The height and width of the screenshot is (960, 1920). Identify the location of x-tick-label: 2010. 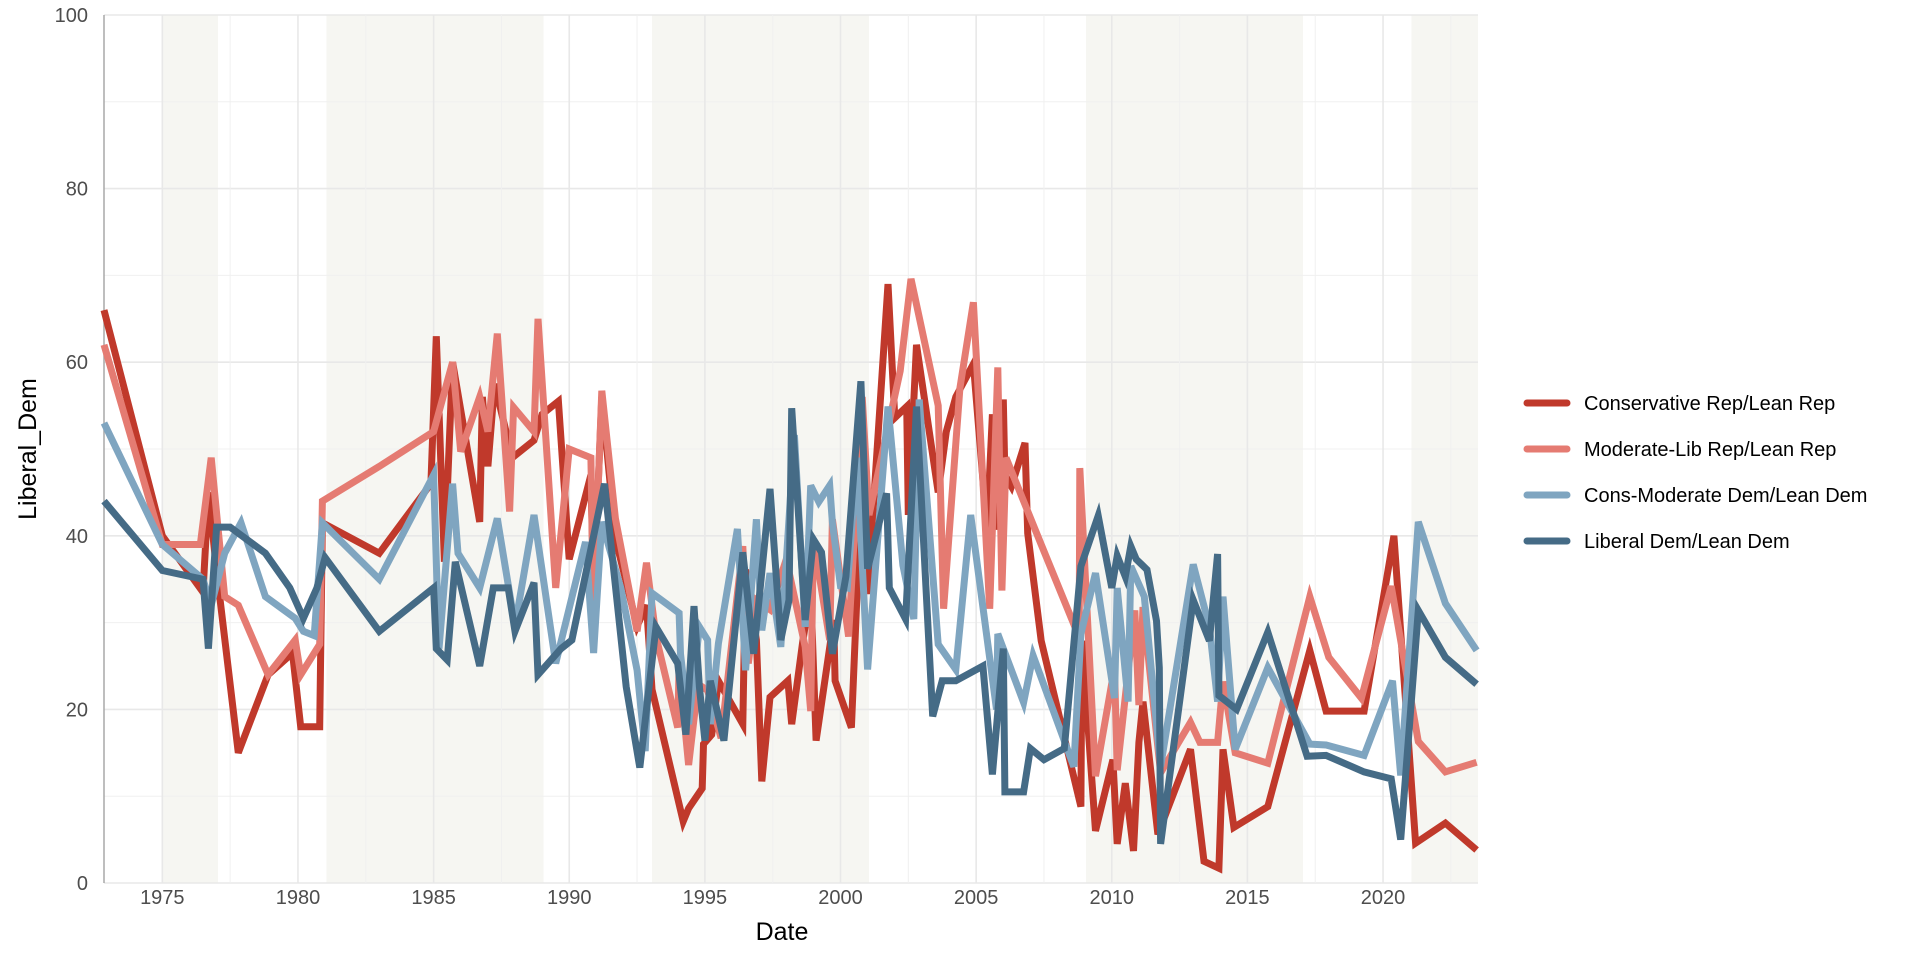
(1112, 898).